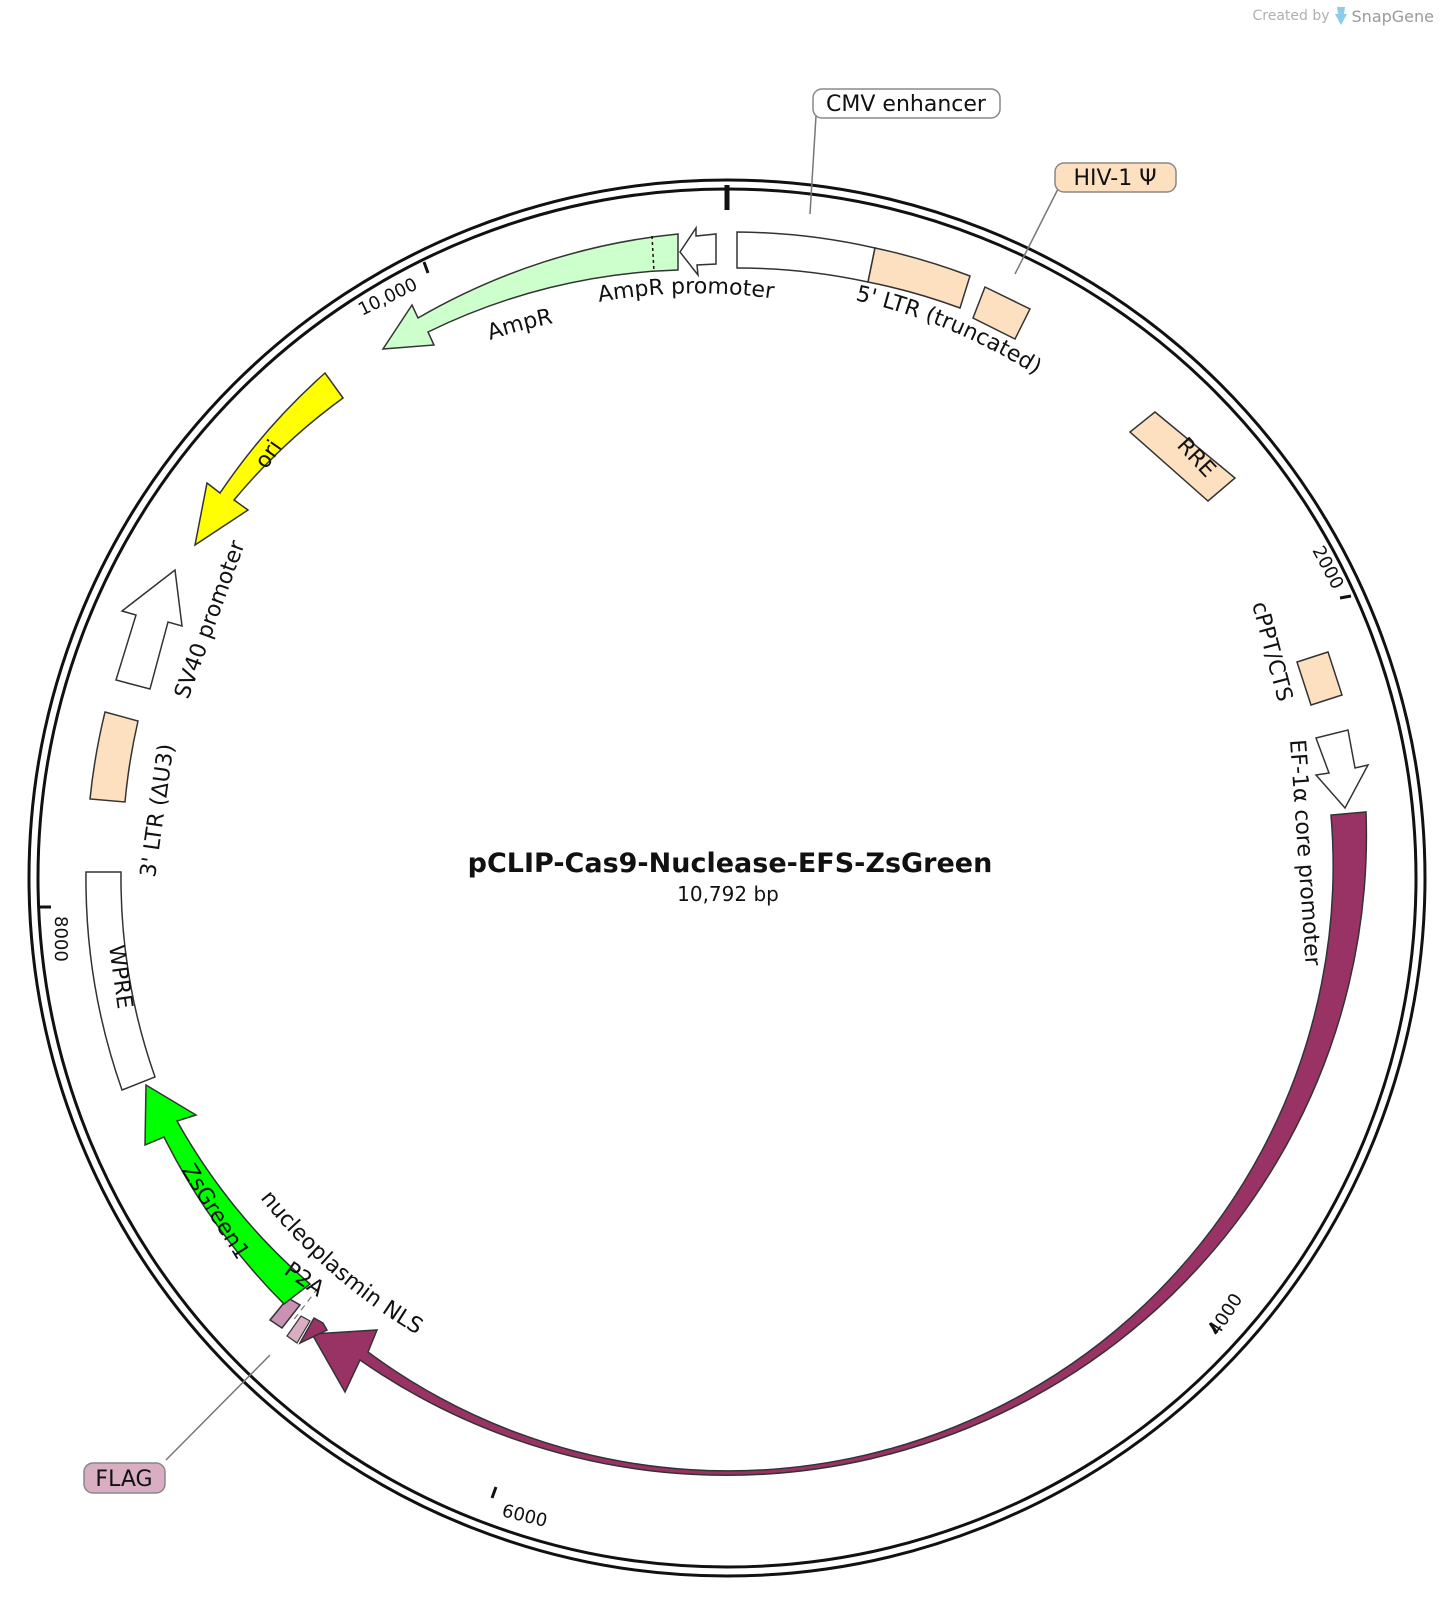 This screenshot has width=1454, height=1600. Describe the element at coordinates (1036, 231) in the screenshot. I see `hiv-psi-leader` at that location.